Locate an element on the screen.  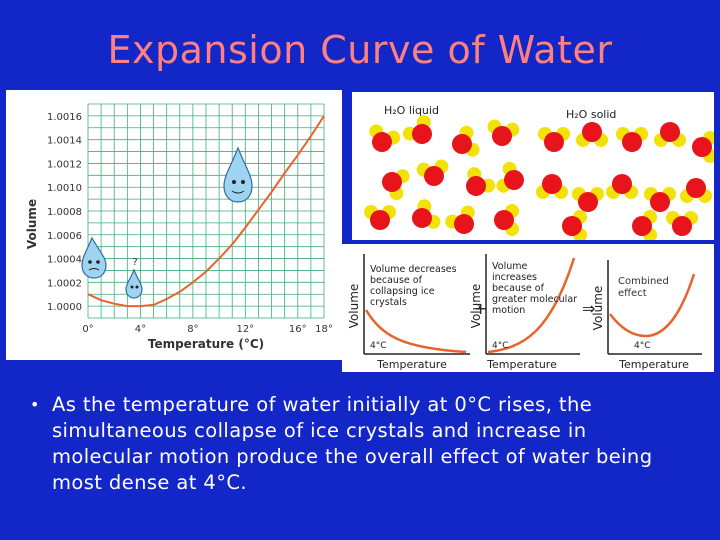
decrease-annotation-1: Volume decreases is located at coordinates (413, 269).